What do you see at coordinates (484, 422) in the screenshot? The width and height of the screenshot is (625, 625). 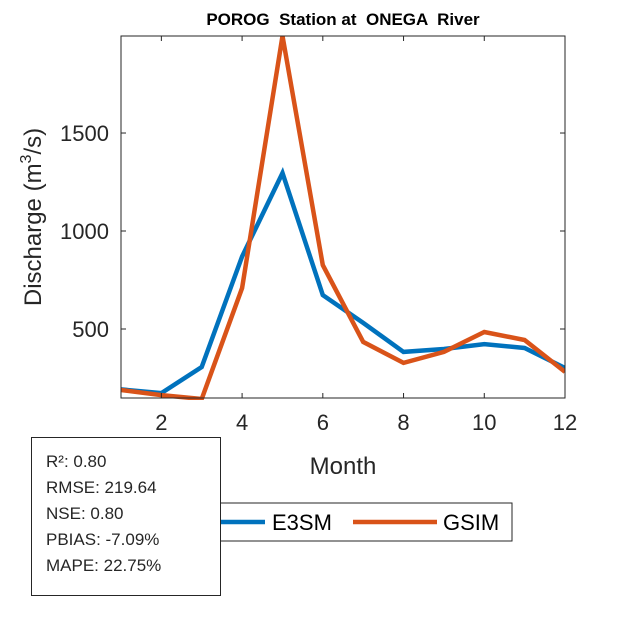 I see `x-tick-label: 10` at bounding box center [484, 422].